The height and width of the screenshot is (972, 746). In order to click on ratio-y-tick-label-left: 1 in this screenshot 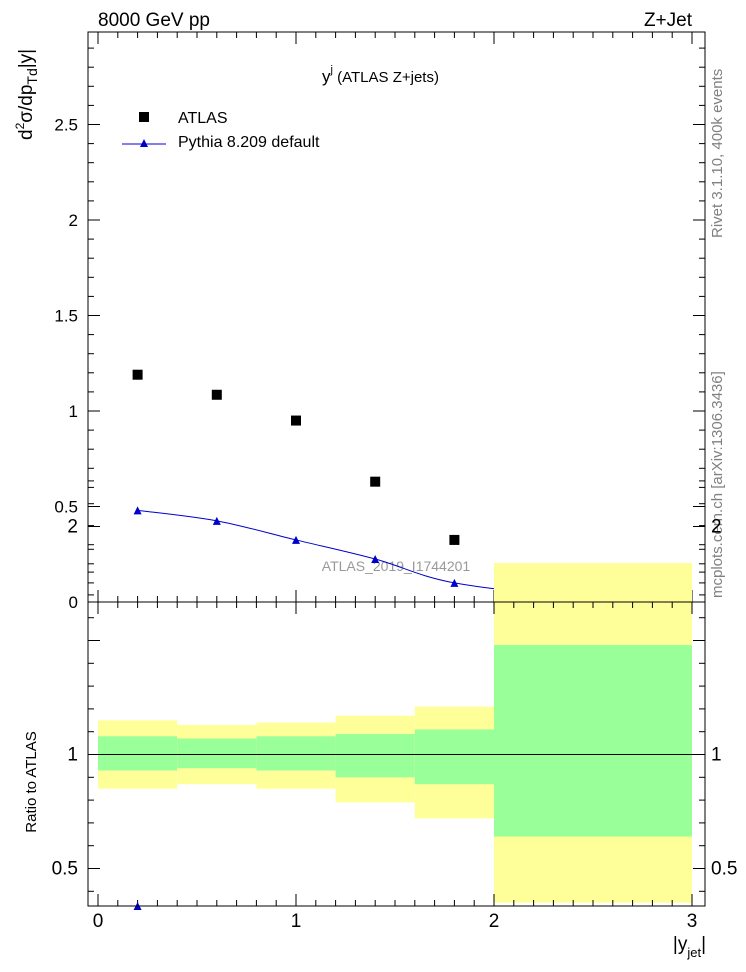, I will do `click(72, 755)`.